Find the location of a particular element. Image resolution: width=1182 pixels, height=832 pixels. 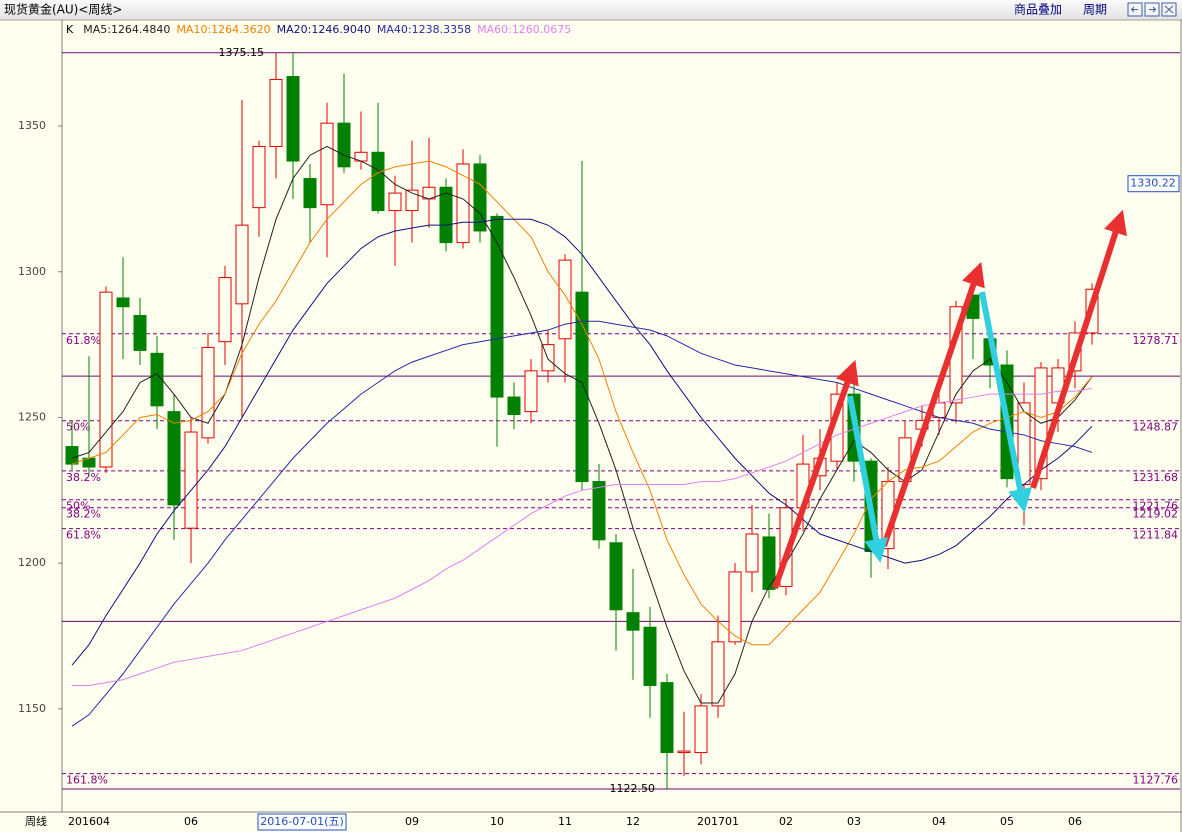

x-tick-label: 12 is located at coordinates (633, 821).